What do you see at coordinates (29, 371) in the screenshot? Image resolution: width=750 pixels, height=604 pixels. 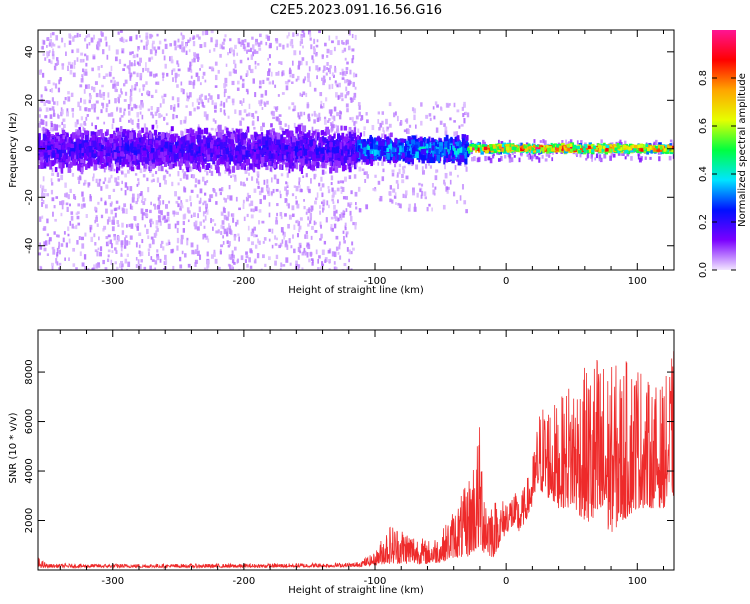 I see `y-tick-label: 8000` at bounding box center [29, 371].